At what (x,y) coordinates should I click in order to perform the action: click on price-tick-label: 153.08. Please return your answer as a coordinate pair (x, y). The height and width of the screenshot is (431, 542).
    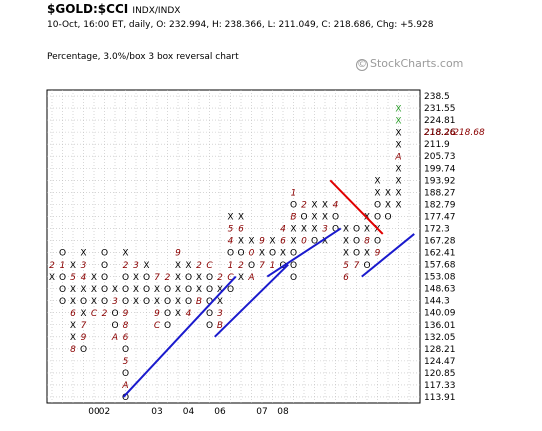
    Looking at the image, I should click on (440, 278).